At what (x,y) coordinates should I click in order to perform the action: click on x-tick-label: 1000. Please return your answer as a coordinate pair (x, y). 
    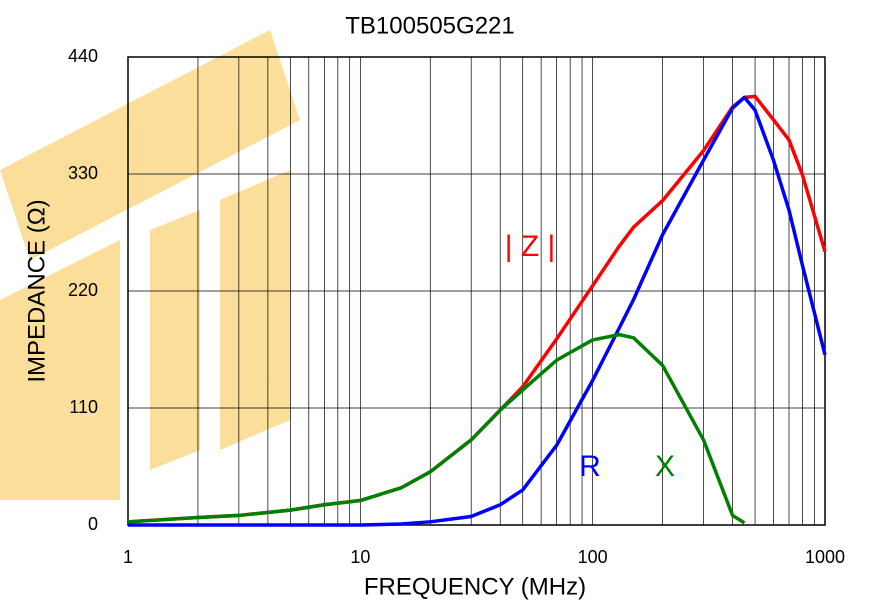
    Looking at the image, I should click on (825, 557).